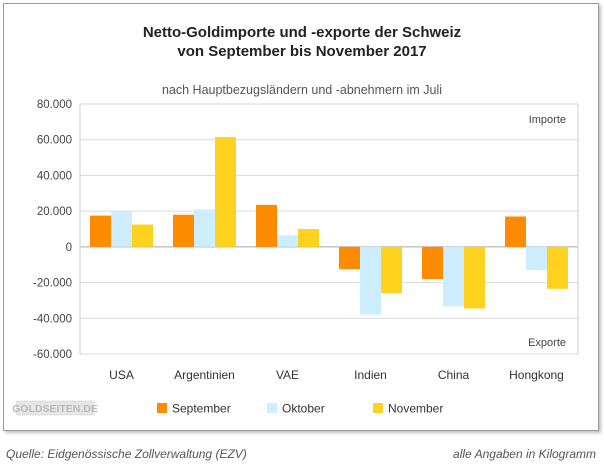 This screenshot has height=470, width=604. I want to click on legend-swatch-september, so click(162, 408).